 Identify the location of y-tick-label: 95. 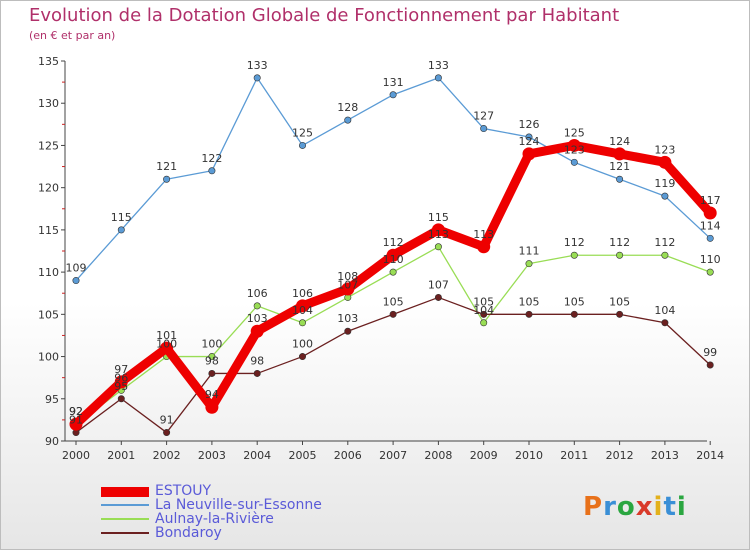
(52, 399).